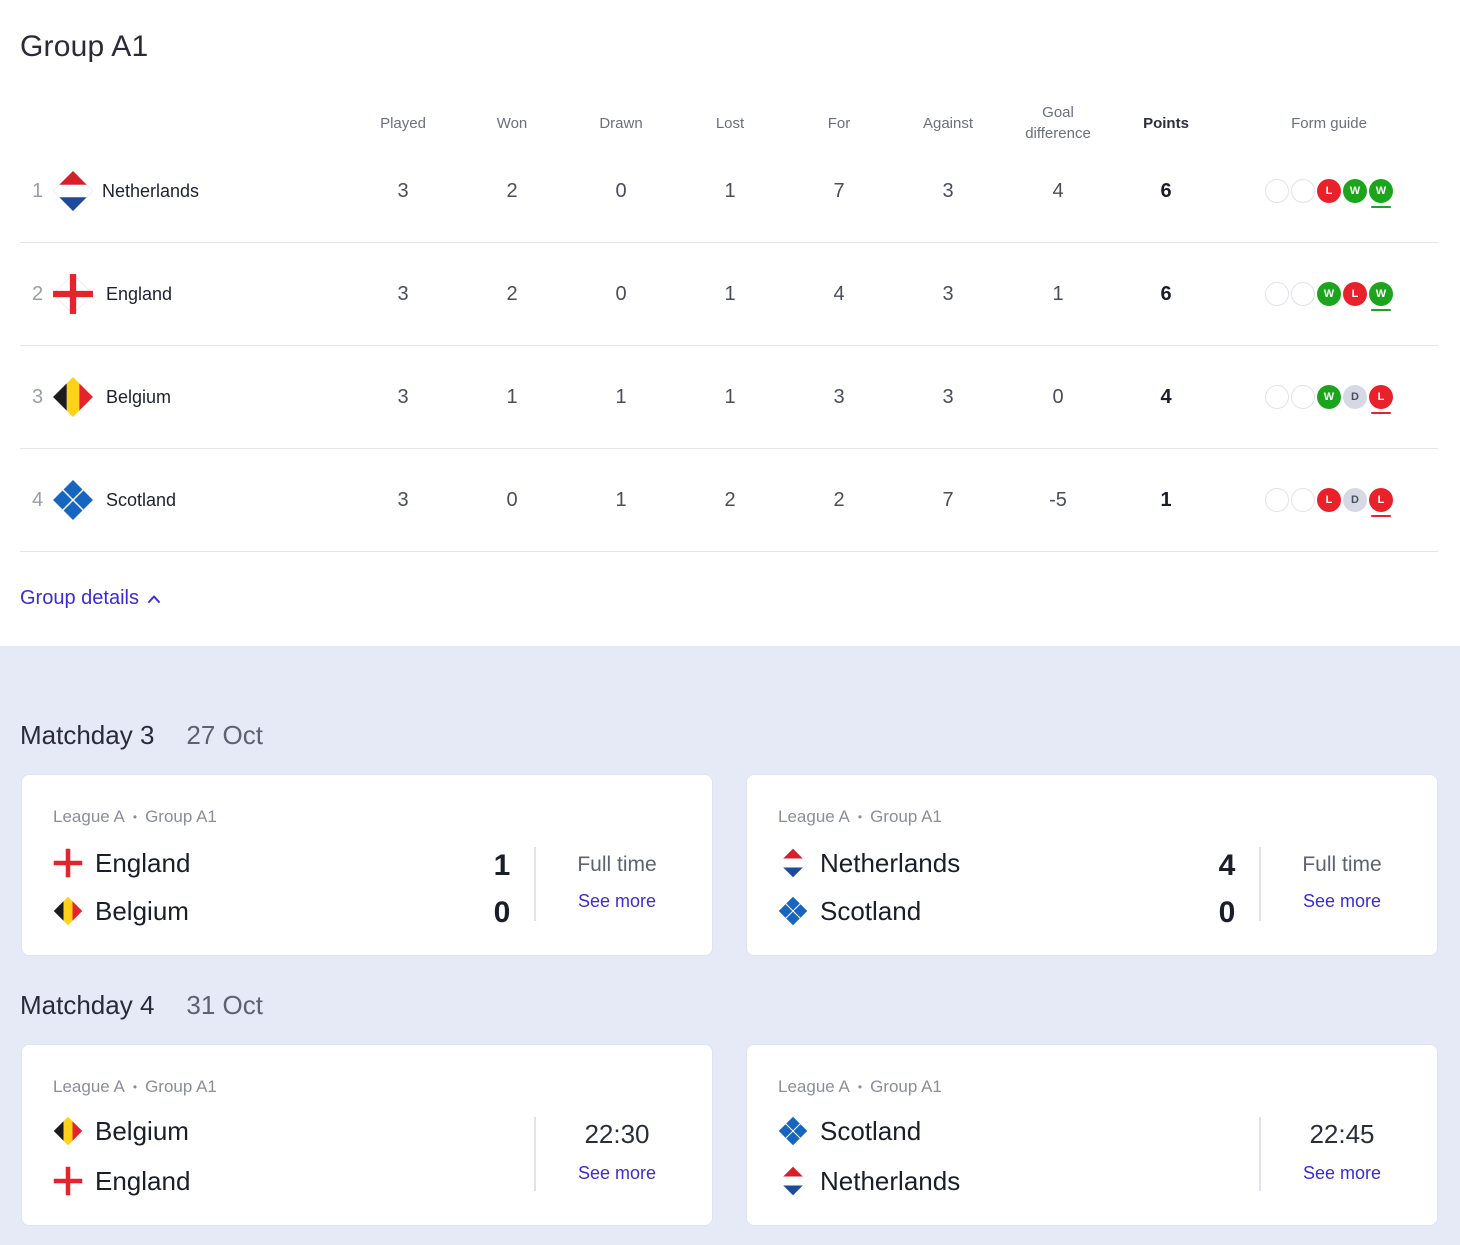 The image size is (1460, 1245). What do you see at coordinates (869, 1181) in the screenshot?
I see `away-team: Netherlands` at bounding box center [869, 1181].